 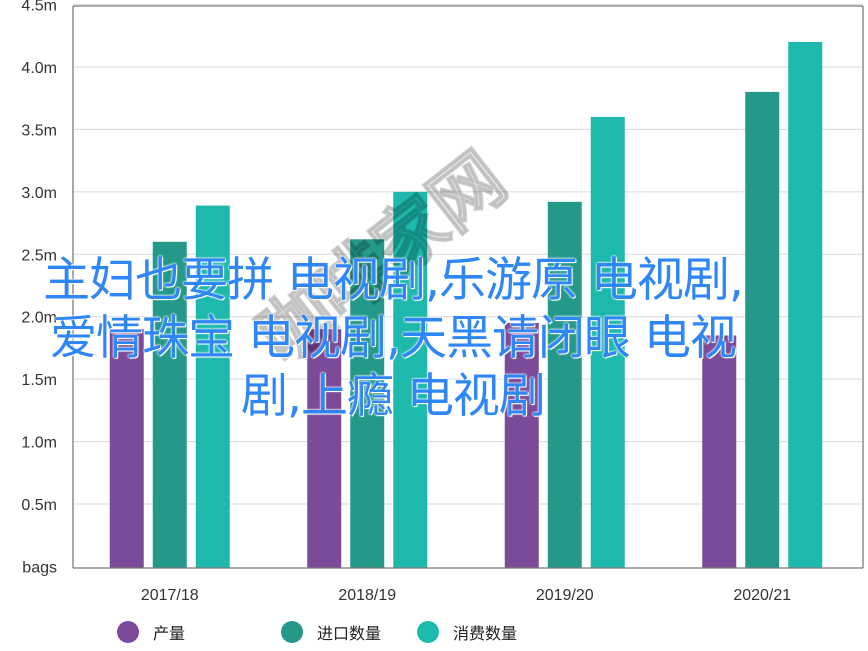 What do you see at coordinates (39, 255) in the screenshot?
I see `y-tick-label: 2.5m` at bounding box center [39, 255].